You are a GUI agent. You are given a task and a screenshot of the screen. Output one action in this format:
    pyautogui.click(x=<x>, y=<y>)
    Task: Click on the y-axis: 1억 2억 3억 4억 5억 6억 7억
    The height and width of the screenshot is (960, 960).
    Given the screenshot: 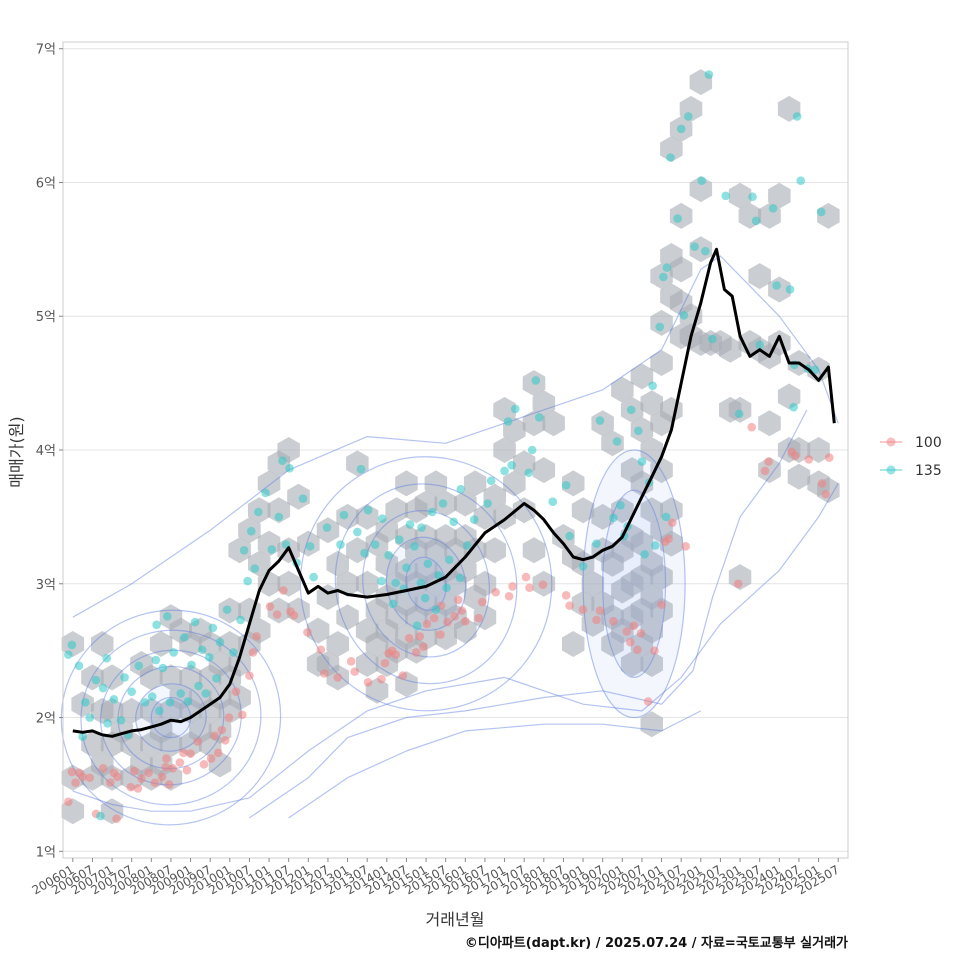 What is the action you would take?
    pyautogui.click(x=49, y=451)
    